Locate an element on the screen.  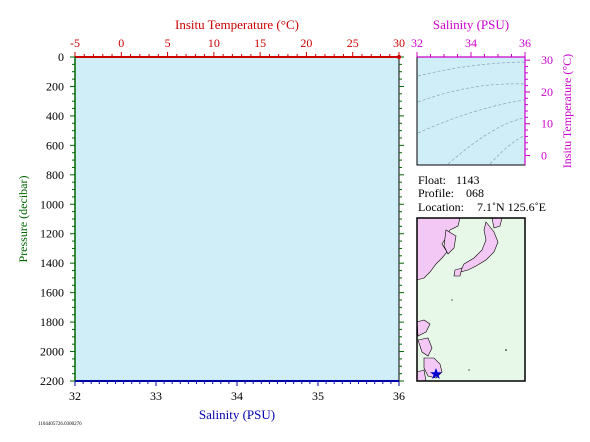
philippines-luzon is located at coordinates (425, 347).